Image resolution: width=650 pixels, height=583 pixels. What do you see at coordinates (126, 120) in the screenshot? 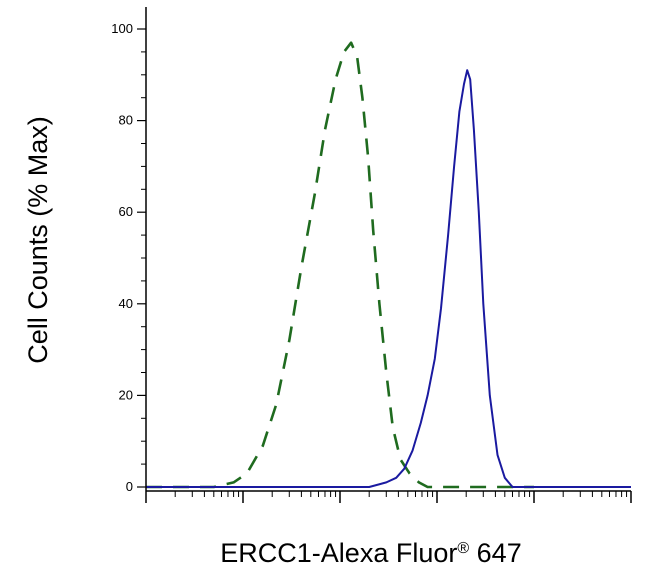
I see `y-tick-label: 80` at bounding box center [126, 120].